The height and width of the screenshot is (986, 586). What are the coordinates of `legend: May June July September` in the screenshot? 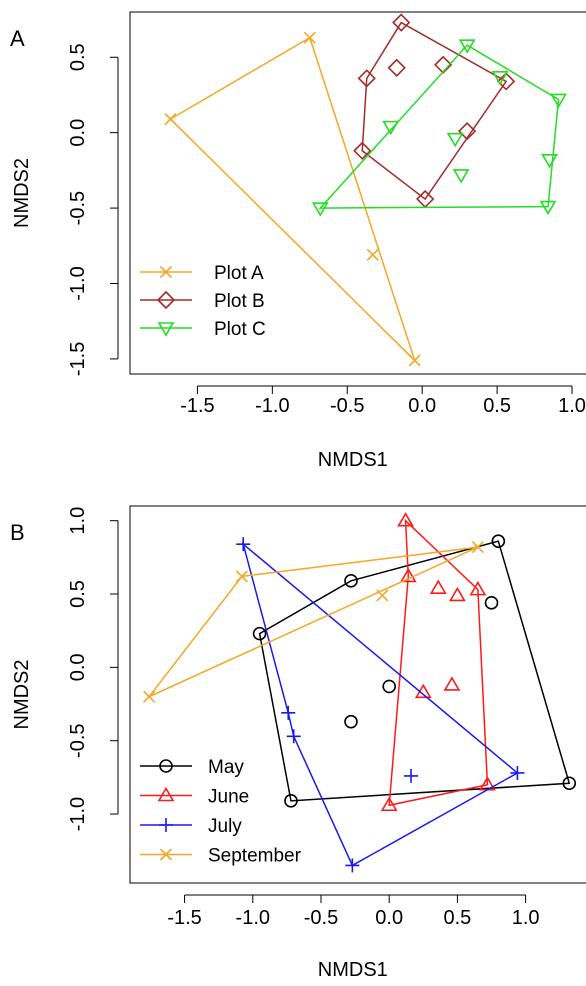 It's located at (221, 812).